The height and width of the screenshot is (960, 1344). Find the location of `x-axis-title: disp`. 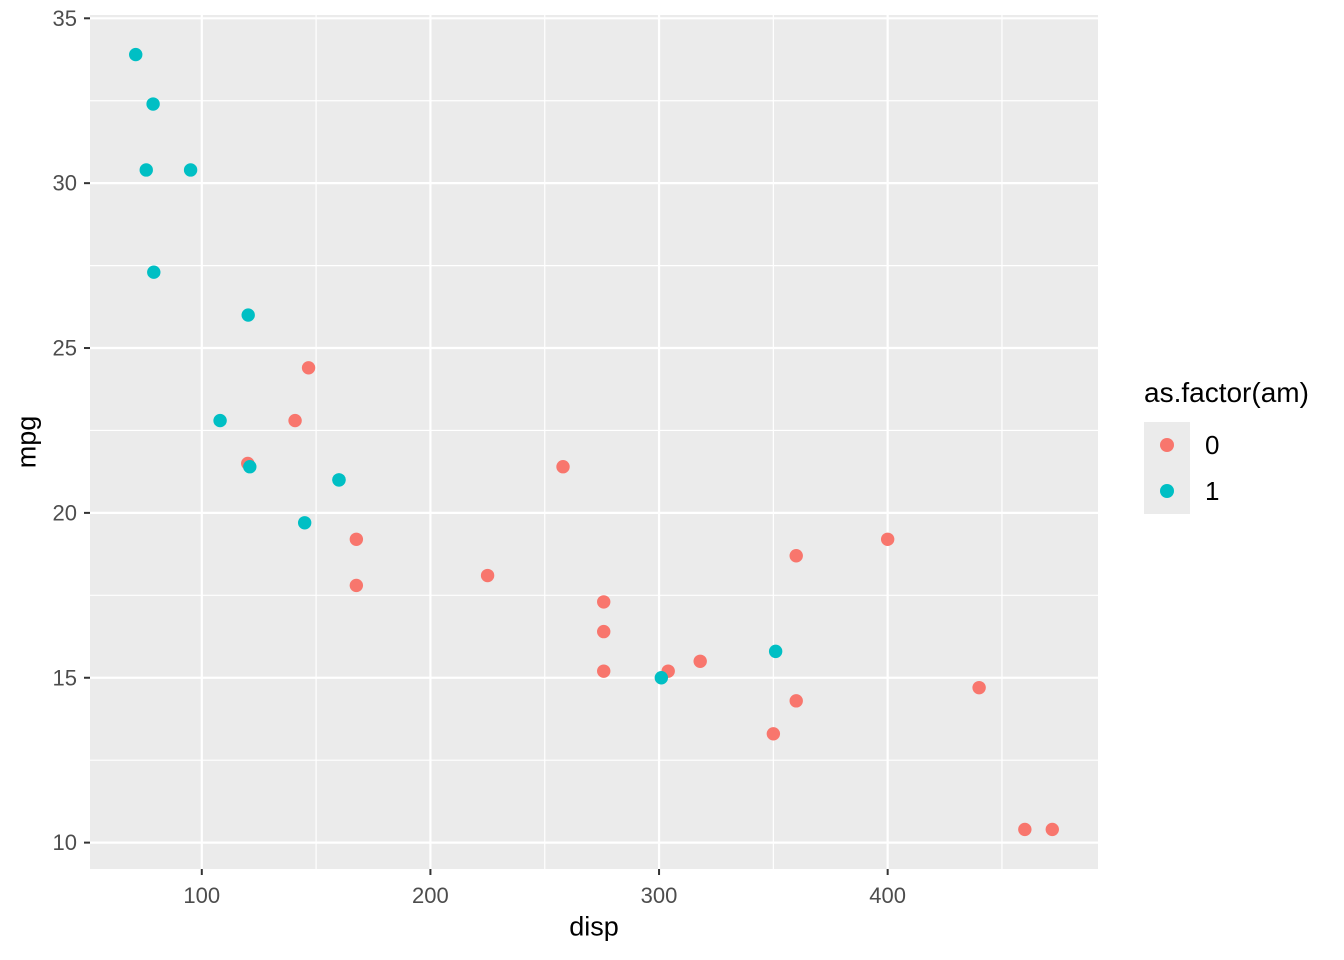

x-axis-title: disp is located at coordinates (594, 926).